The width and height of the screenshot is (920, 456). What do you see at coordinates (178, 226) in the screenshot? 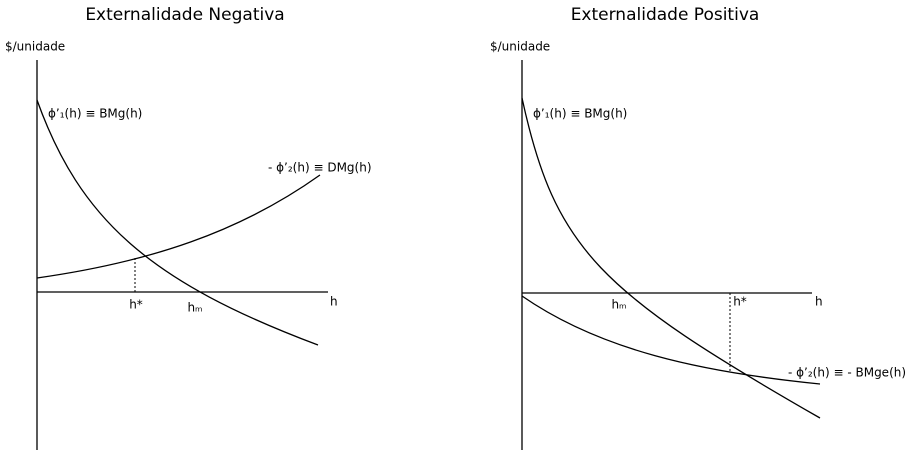
I see `dmg-curve` at bounding box center [178, 226].